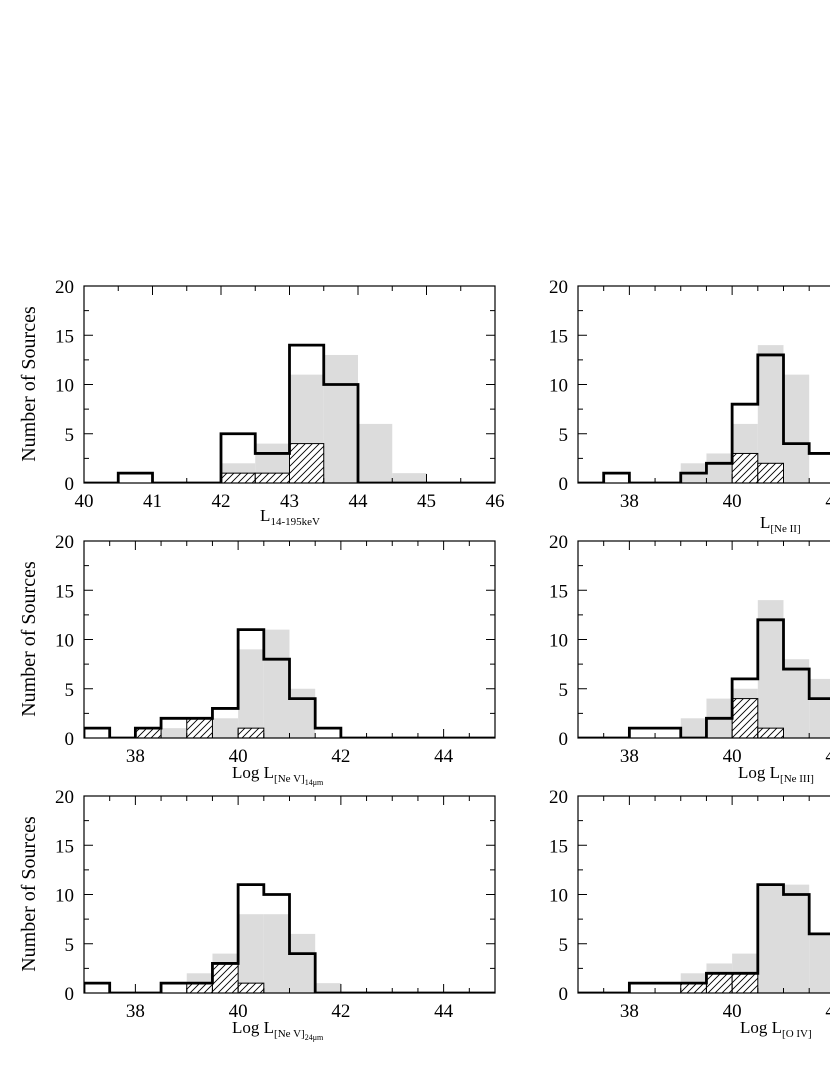 Image resolution: width=830 pixels, height=1075 pixels. I want to click on histogram-panel-3: 38 40 42 44 0 5 10 15 20 Log L[Ne V]14μm, so click(275, 659).